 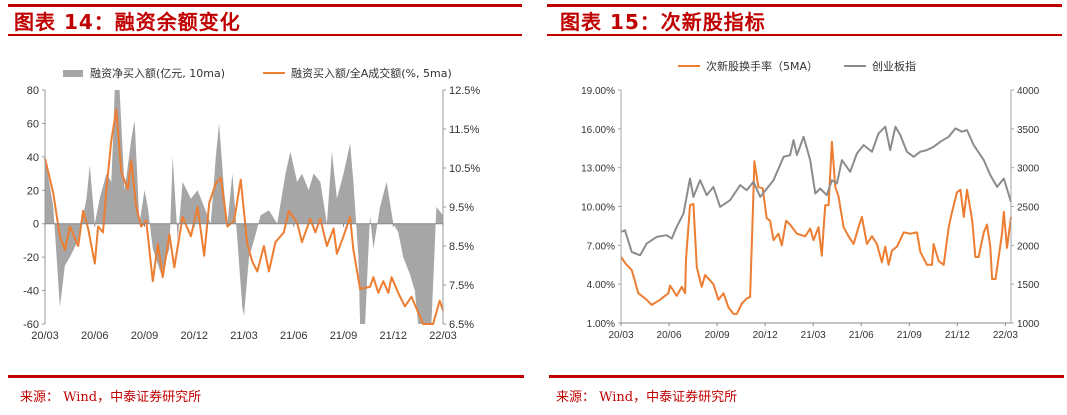 I want to click on y-right-tick-label: 10.5%, so click(x=464, y=169).